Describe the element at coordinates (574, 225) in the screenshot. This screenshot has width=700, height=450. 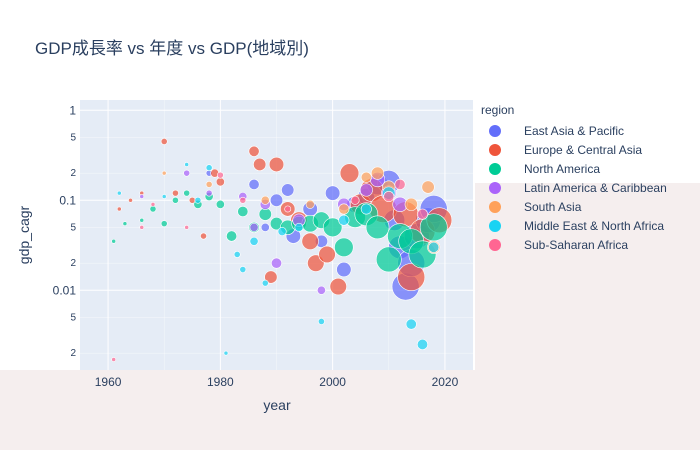
I see `legend-item-middle-east-north-africa: Middle East & North Africa` at that location.